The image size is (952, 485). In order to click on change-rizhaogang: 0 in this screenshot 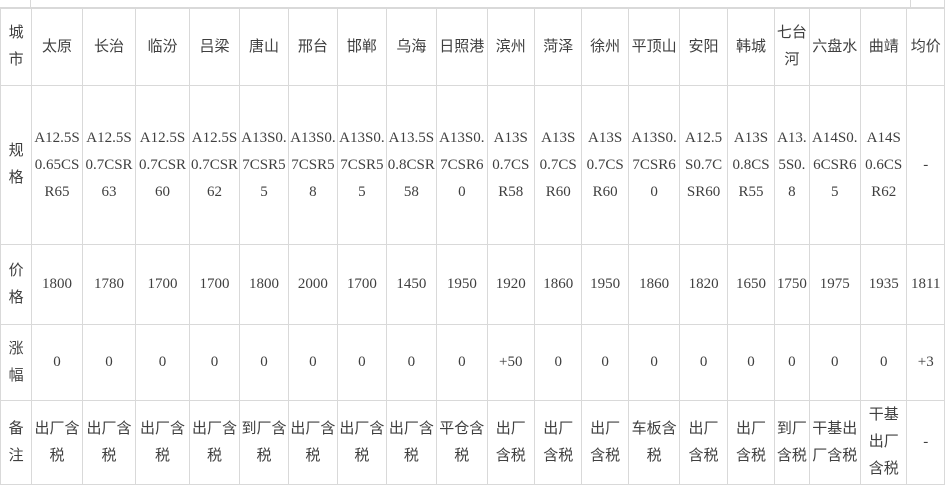, I will do `click(462, 362)`.